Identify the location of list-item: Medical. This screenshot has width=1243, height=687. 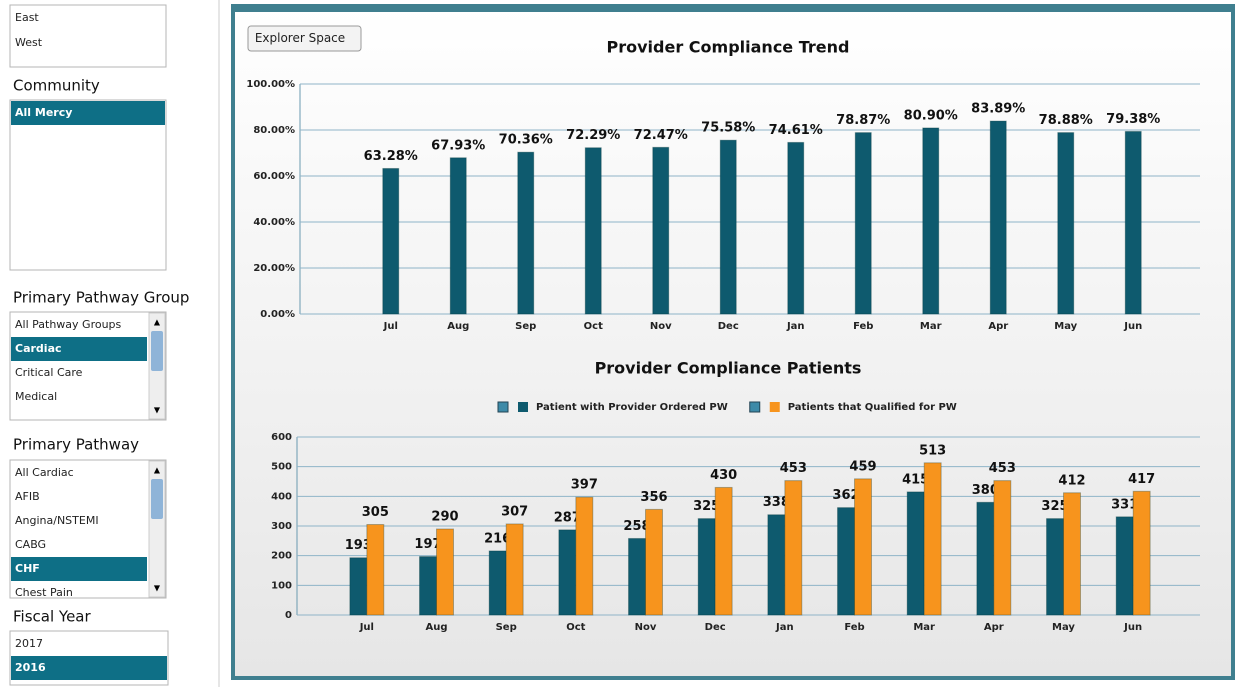
(36, 396).